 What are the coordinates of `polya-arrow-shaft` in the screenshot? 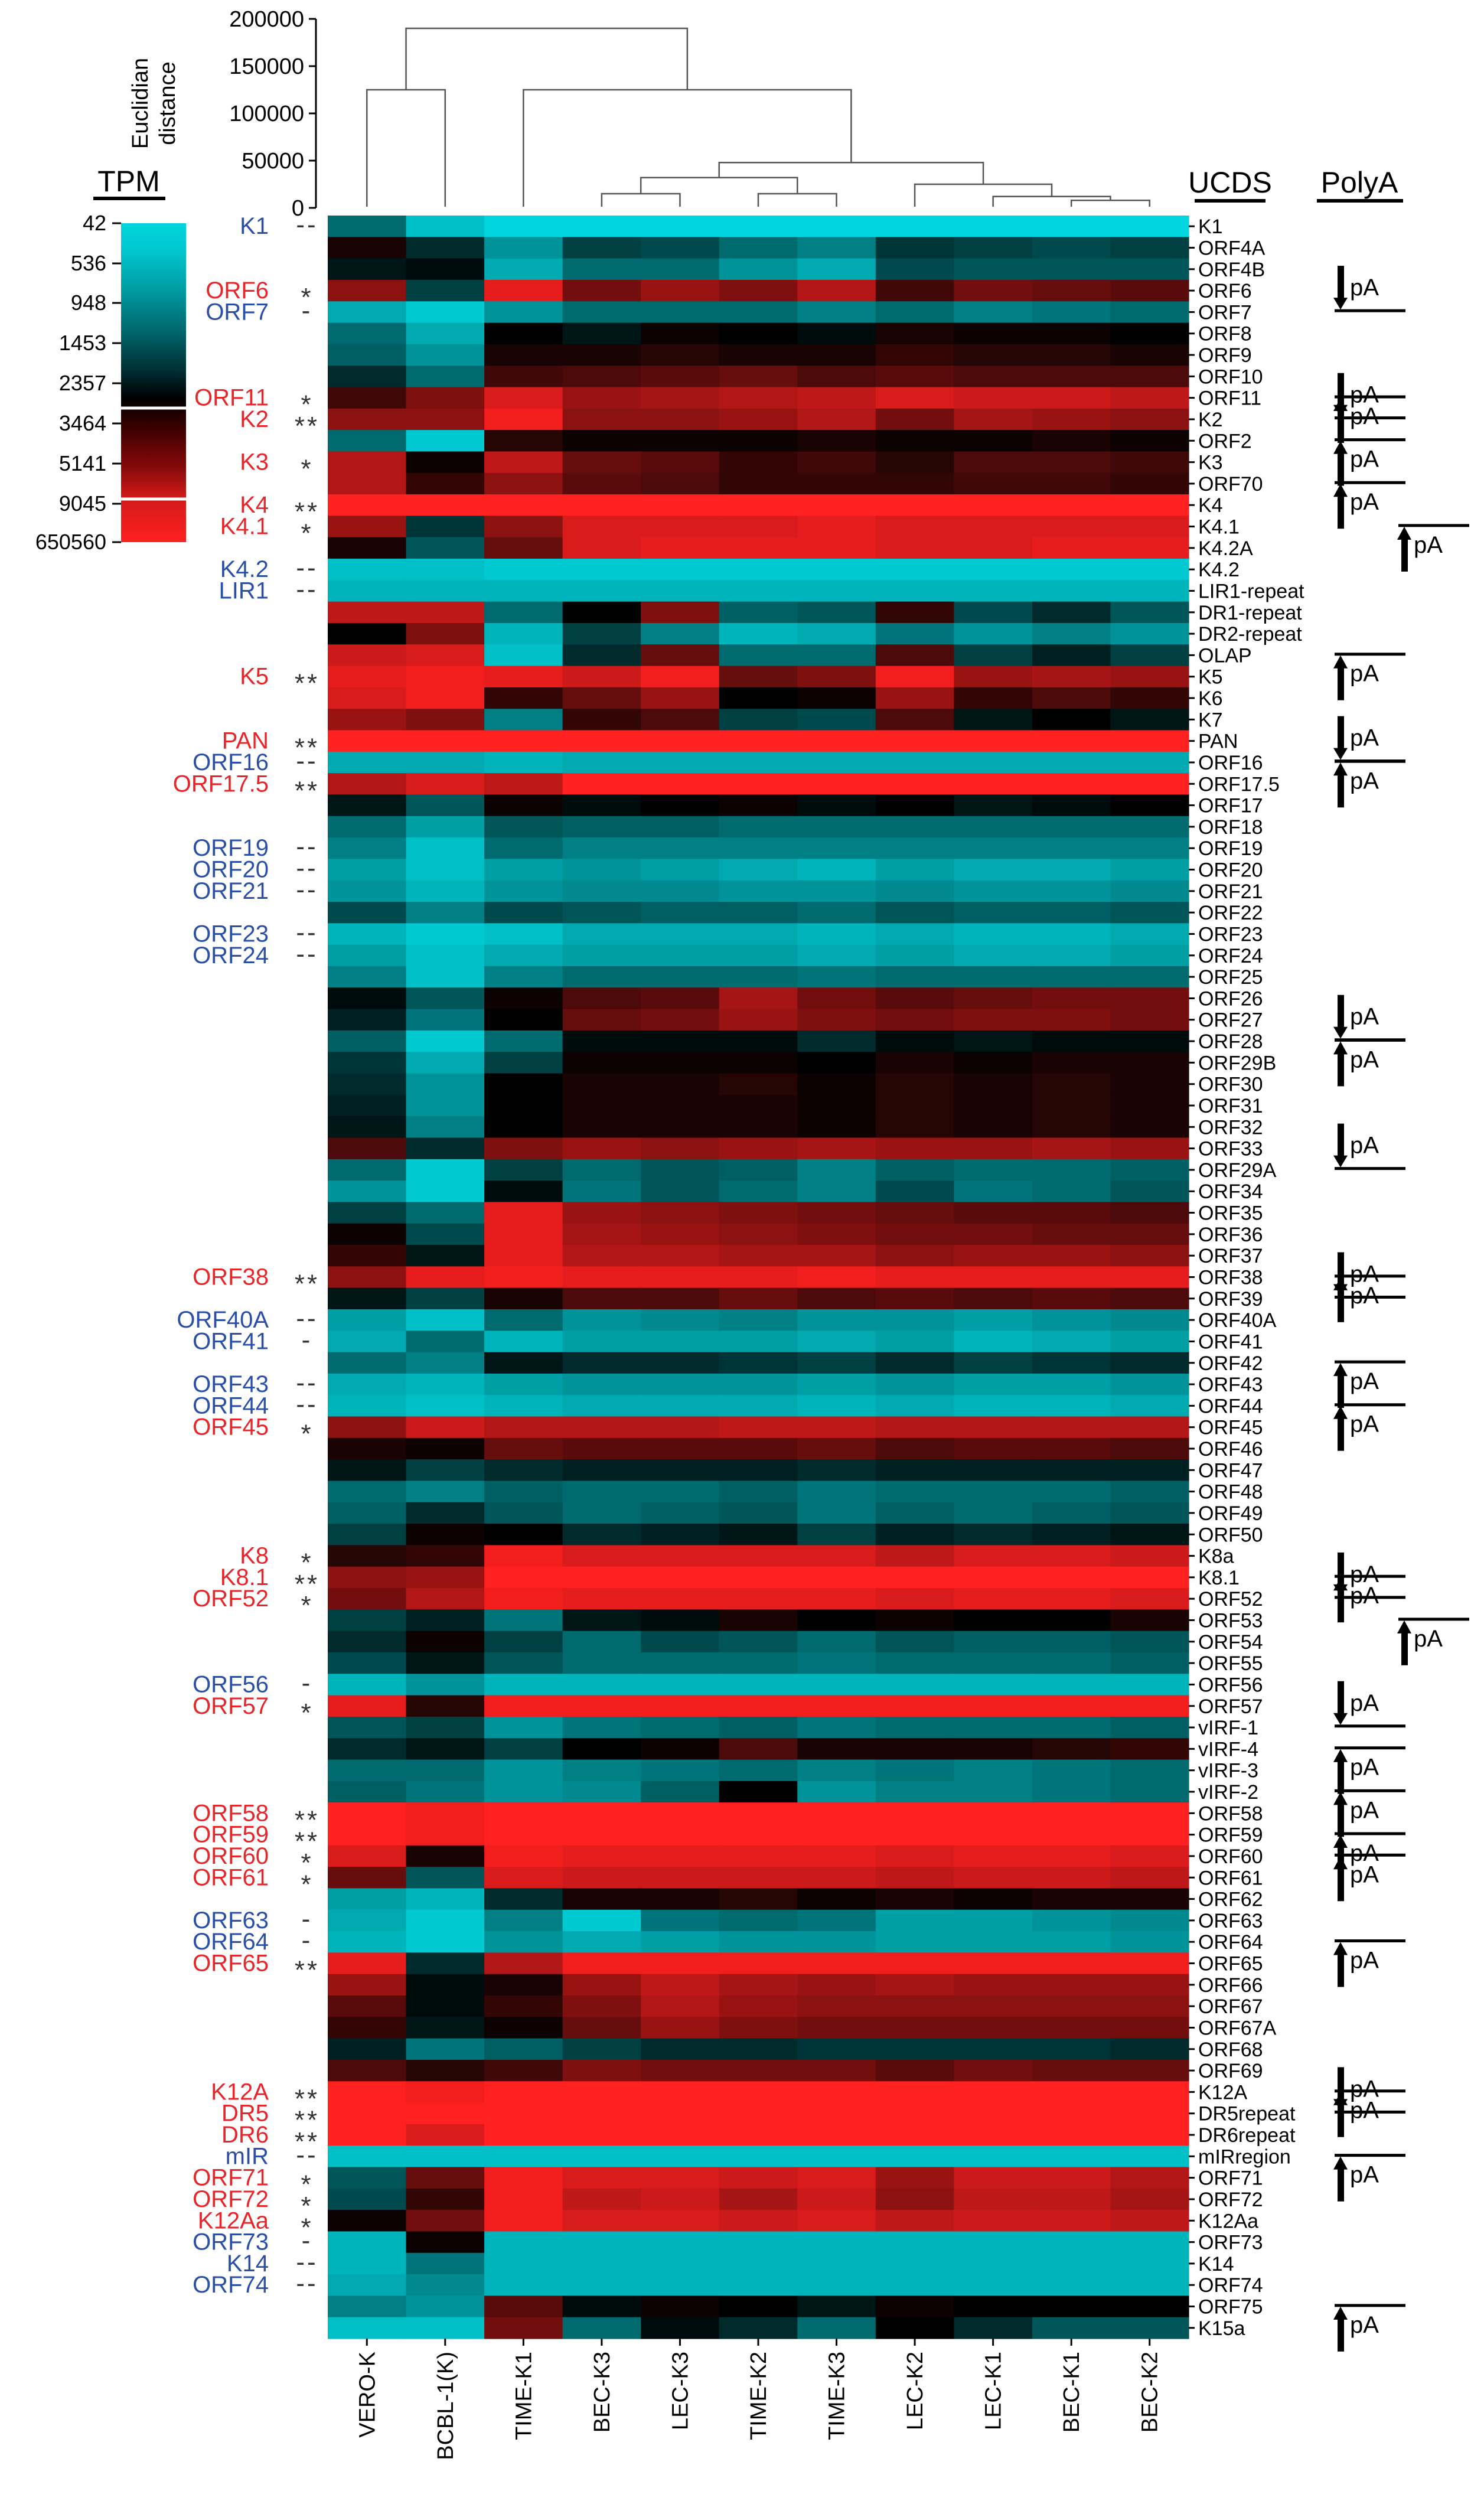 It's located at (1341, 1569).